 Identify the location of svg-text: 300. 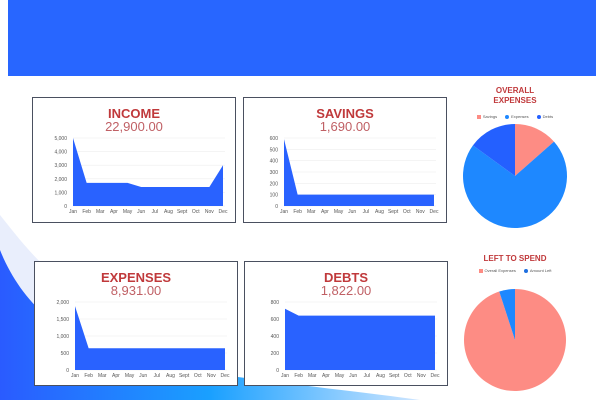
(274, 173).